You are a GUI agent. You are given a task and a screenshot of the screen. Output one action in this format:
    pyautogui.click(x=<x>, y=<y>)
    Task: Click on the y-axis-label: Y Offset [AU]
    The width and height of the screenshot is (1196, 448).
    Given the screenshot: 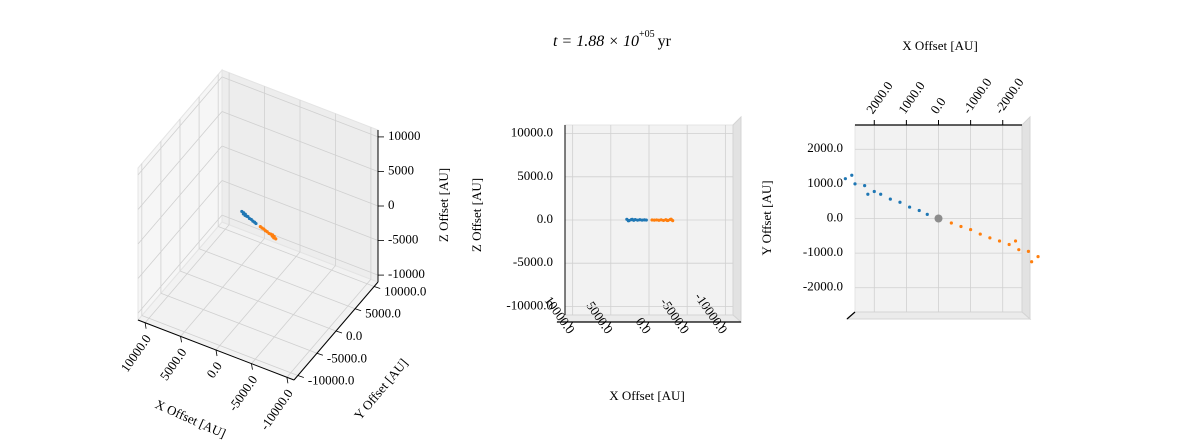 What is the action you would take?
    pyautogui.click(x=766, y=217)
    